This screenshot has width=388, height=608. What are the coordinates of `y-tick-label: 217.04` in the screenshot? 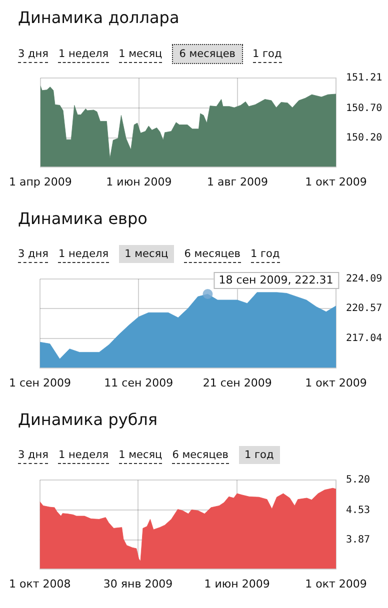 It's located at (364, 338).